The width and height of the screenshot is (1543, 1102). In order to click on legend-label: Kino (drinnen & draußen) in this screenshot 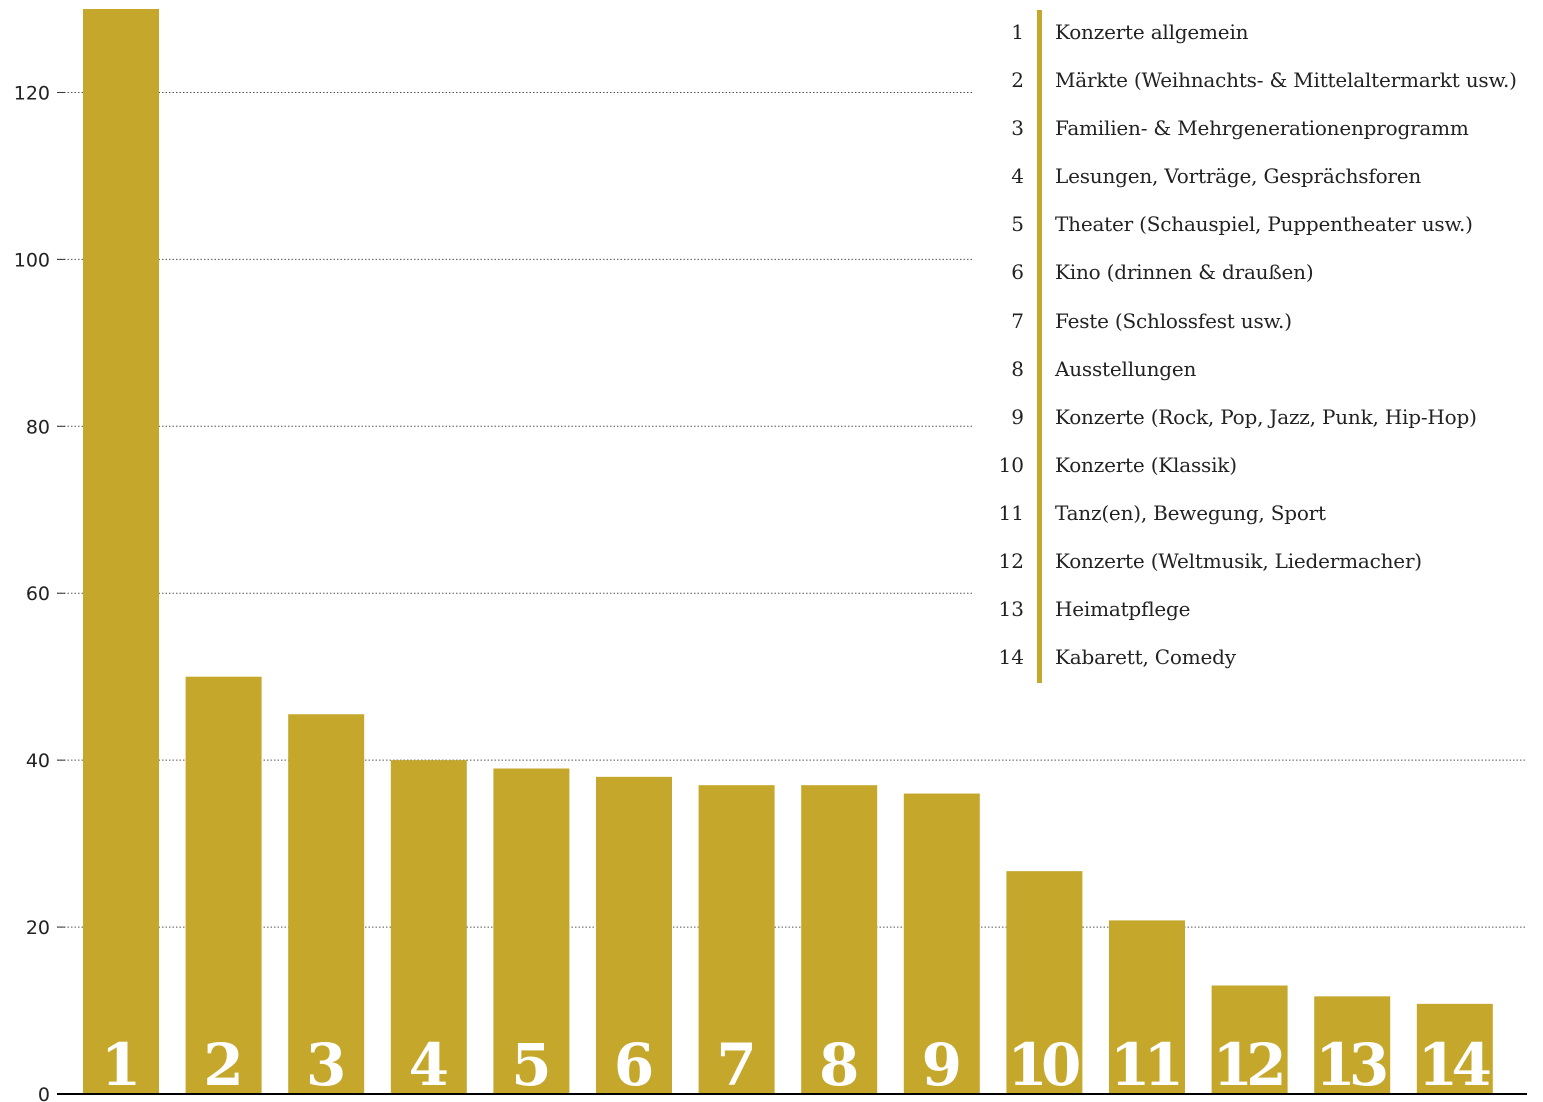, I will do `click(1184, 272)`.